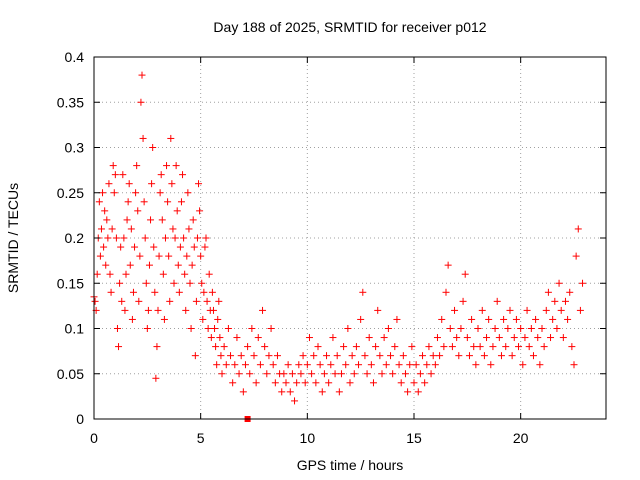  What do you see at coordinates (13, 238) in the screenshot?
I see `y-axis-title: SRMTID / TECUs` at bounding box center [13, 238].